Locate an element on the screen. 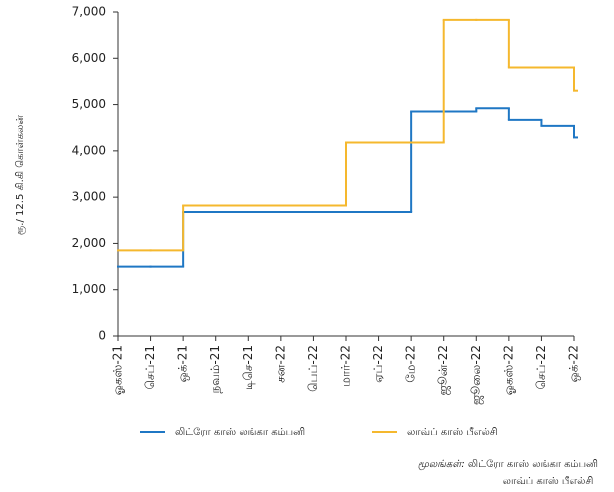 This screenshot has height=492, width=614. x-tick-label: மே-22 is located at coordinates (411, 364).